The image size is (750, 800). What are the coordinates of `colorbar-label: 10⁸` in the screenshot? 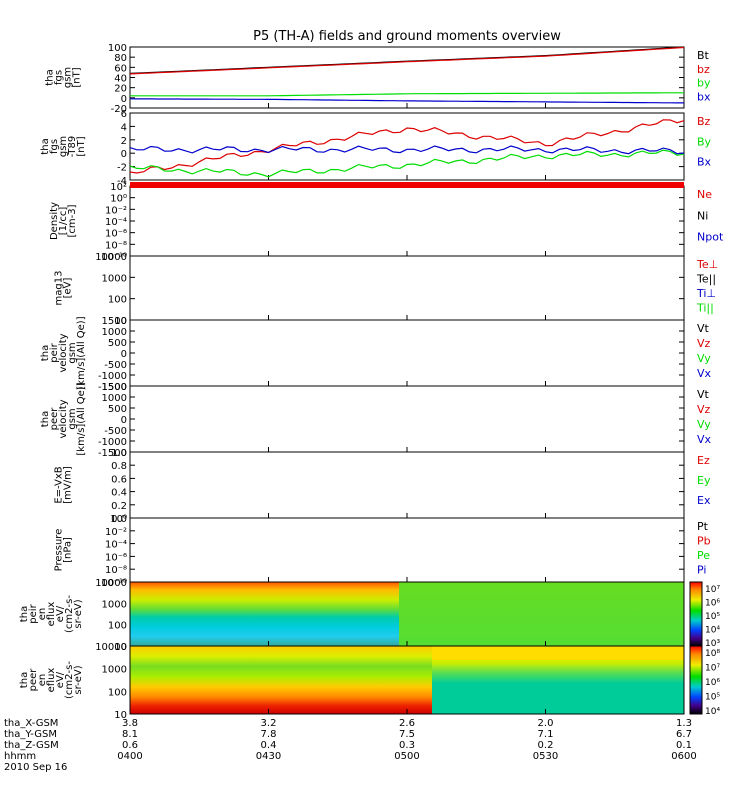 It's located at (712, 654).